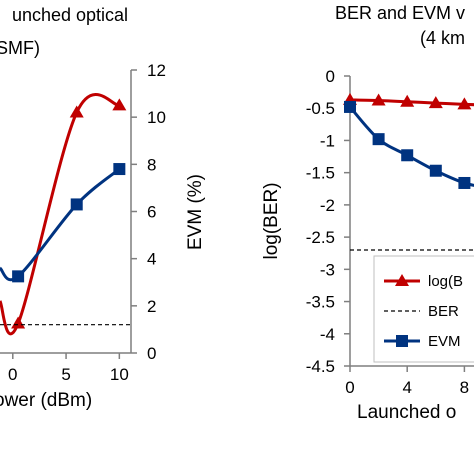 The image size is (474, 474). Describe the element at coordinates (320, 237) in the screenshot. I see `right-chart-y-tick-label: -2.5` at that location.